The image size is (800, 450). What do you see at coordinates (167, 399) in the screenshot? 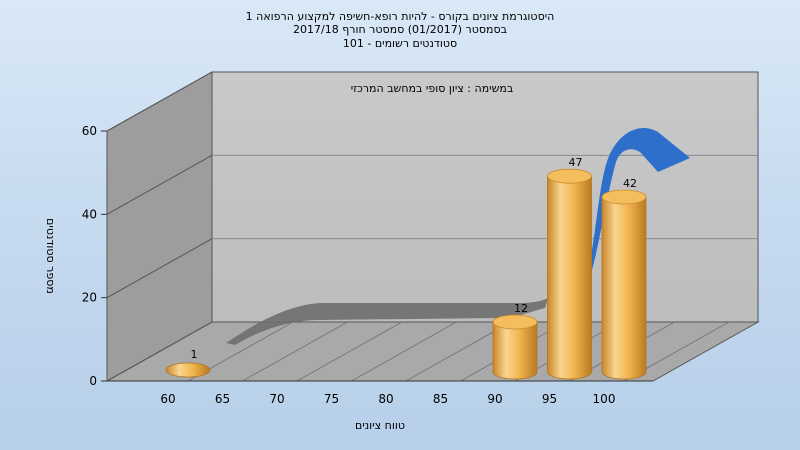
I see `x-tick-label: 60` at bounding box center [167, 399].